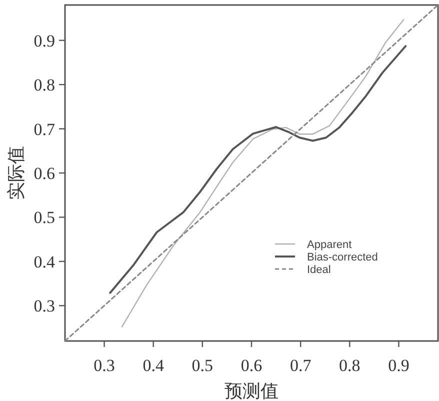  Describe the element at coordinates (45, 129) in the screenshot. I see `y-tick-label: 0.7` at that location.